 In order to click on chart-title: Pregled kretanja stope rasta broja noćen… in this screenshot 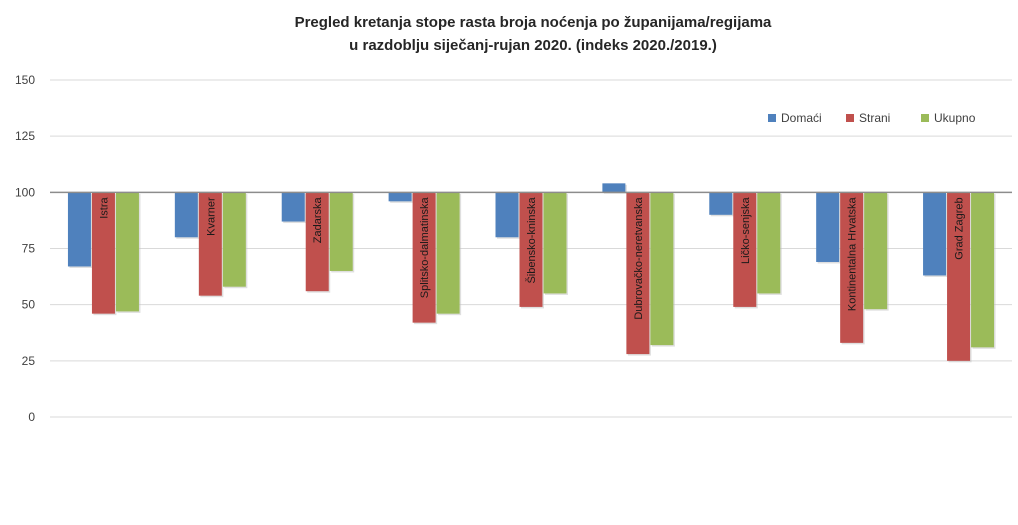, I will do `click(533, 22)`.